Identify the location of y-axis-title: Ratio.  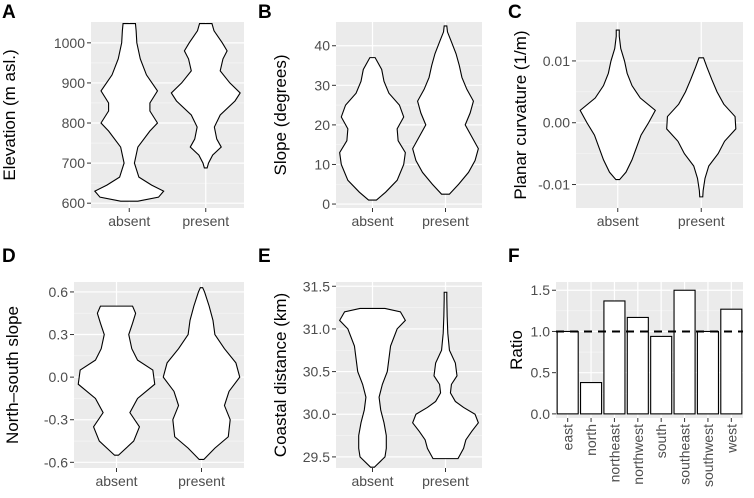
(516, 350).